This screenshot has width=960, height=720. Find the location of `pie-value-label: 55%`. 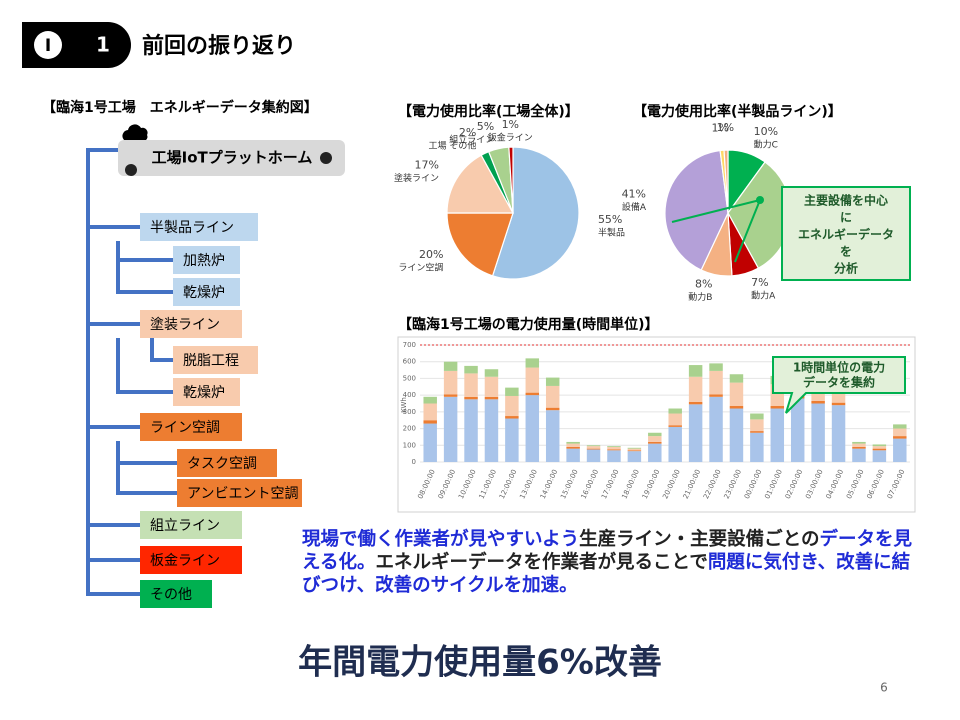

pie-value-label: 55% is located at coordinates (610, 219).